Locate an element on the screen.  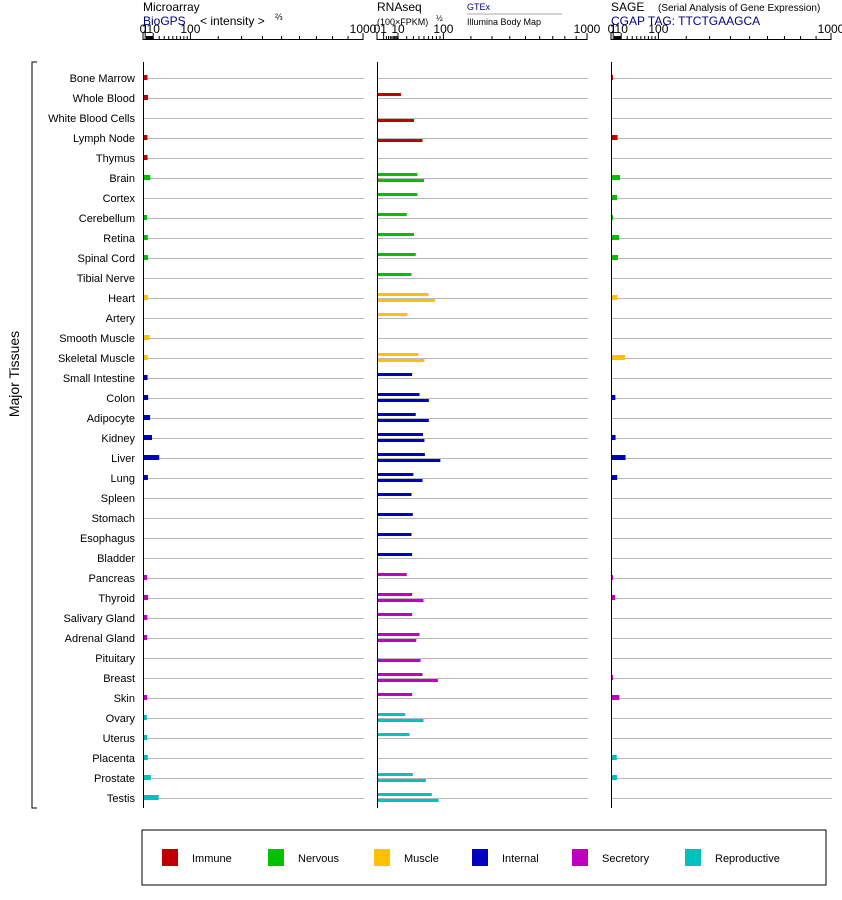
gtex-source-link: GTEx is located at coordinates (479, 7).